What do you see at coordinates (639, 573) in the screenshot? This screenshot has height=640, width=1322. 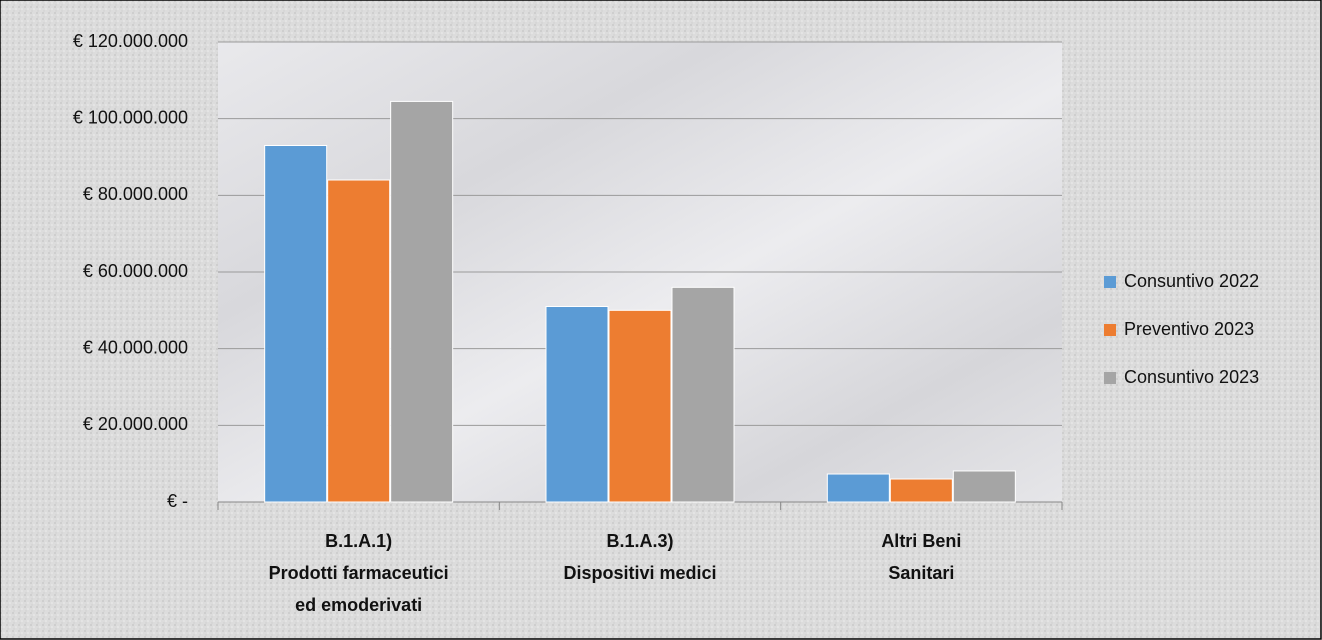 I see `x-tick-label: Dispositivi medici` at bounding box center [639, 573].